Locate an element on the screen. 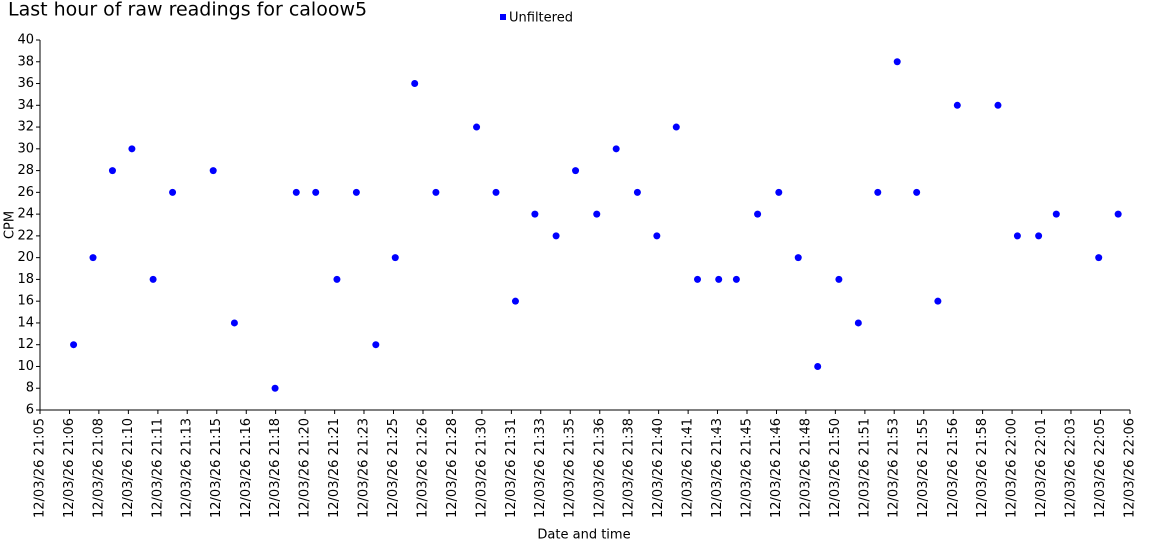 Image resolution: width=1150 pixels, height=560 pixels. x-tick-label: 12/03/26 22:05 is located at coordinates (1100, 468).